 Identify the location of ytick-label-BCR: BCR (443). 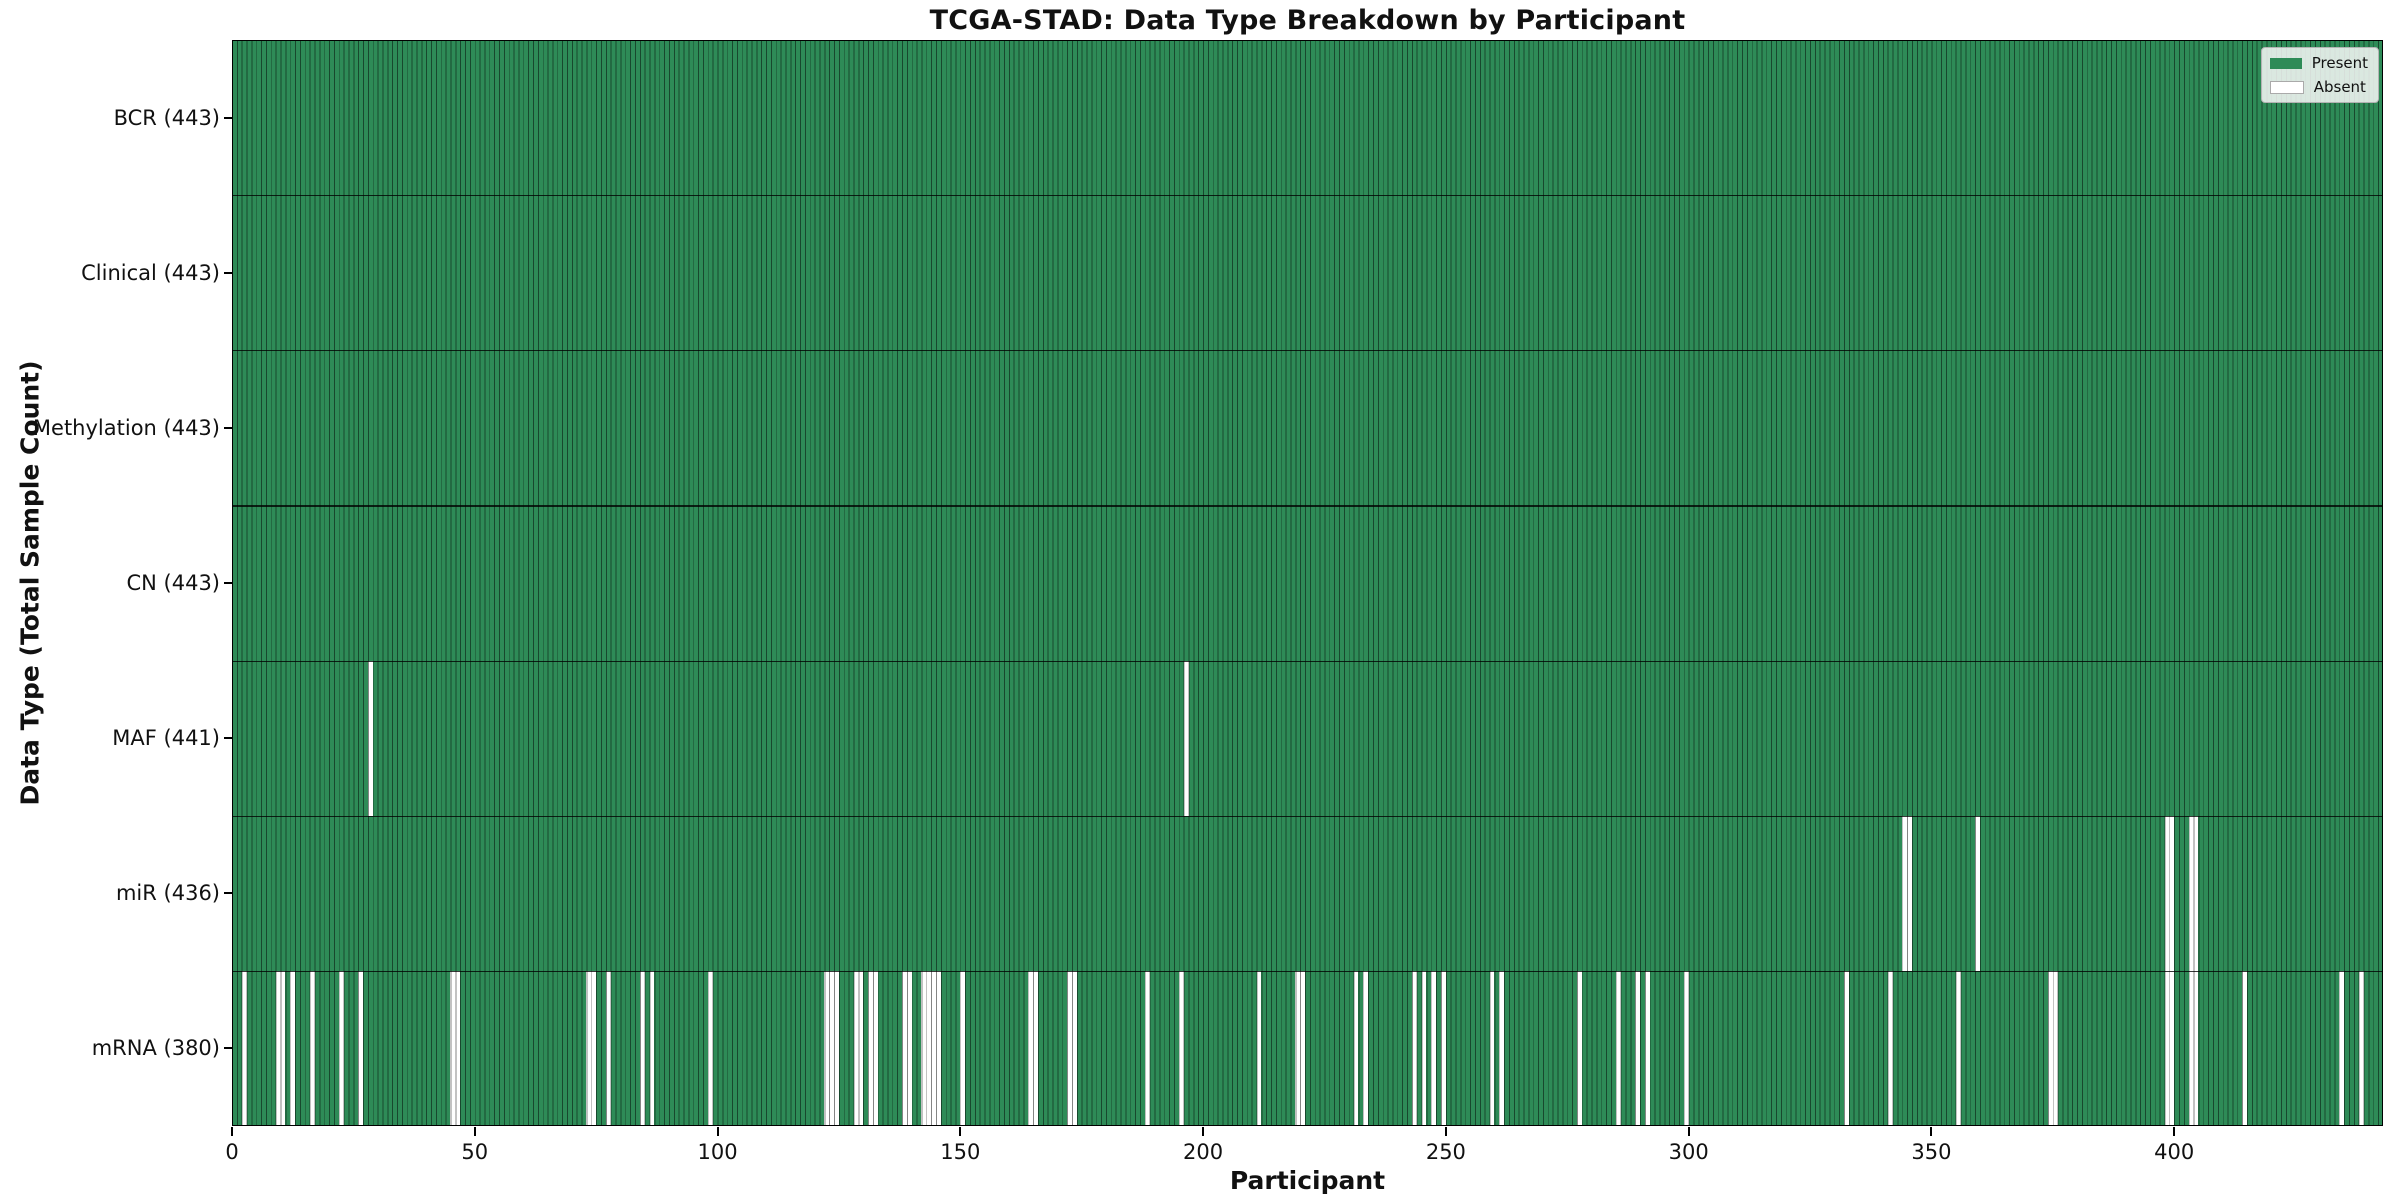
(166, 117).